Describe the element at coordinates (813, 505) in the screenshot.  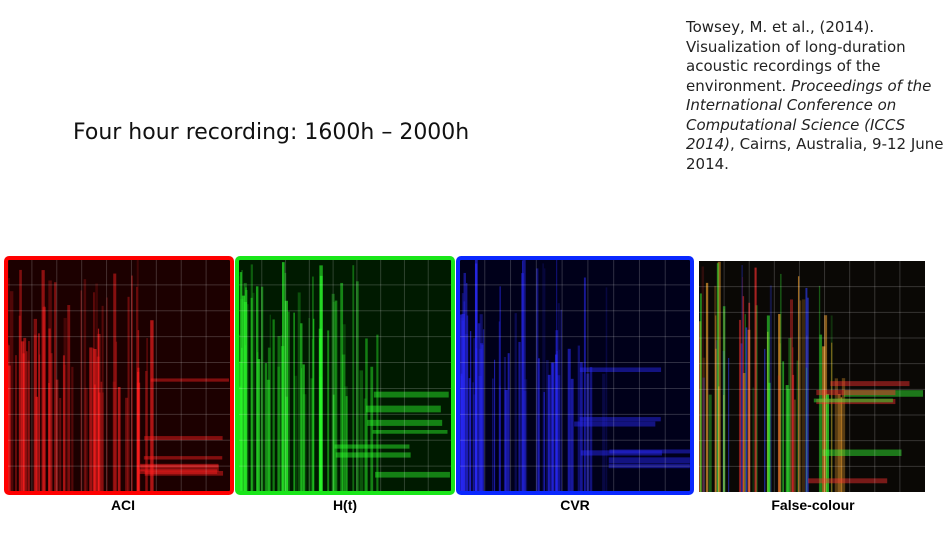
I see `panel-label: False-colour` at that location.